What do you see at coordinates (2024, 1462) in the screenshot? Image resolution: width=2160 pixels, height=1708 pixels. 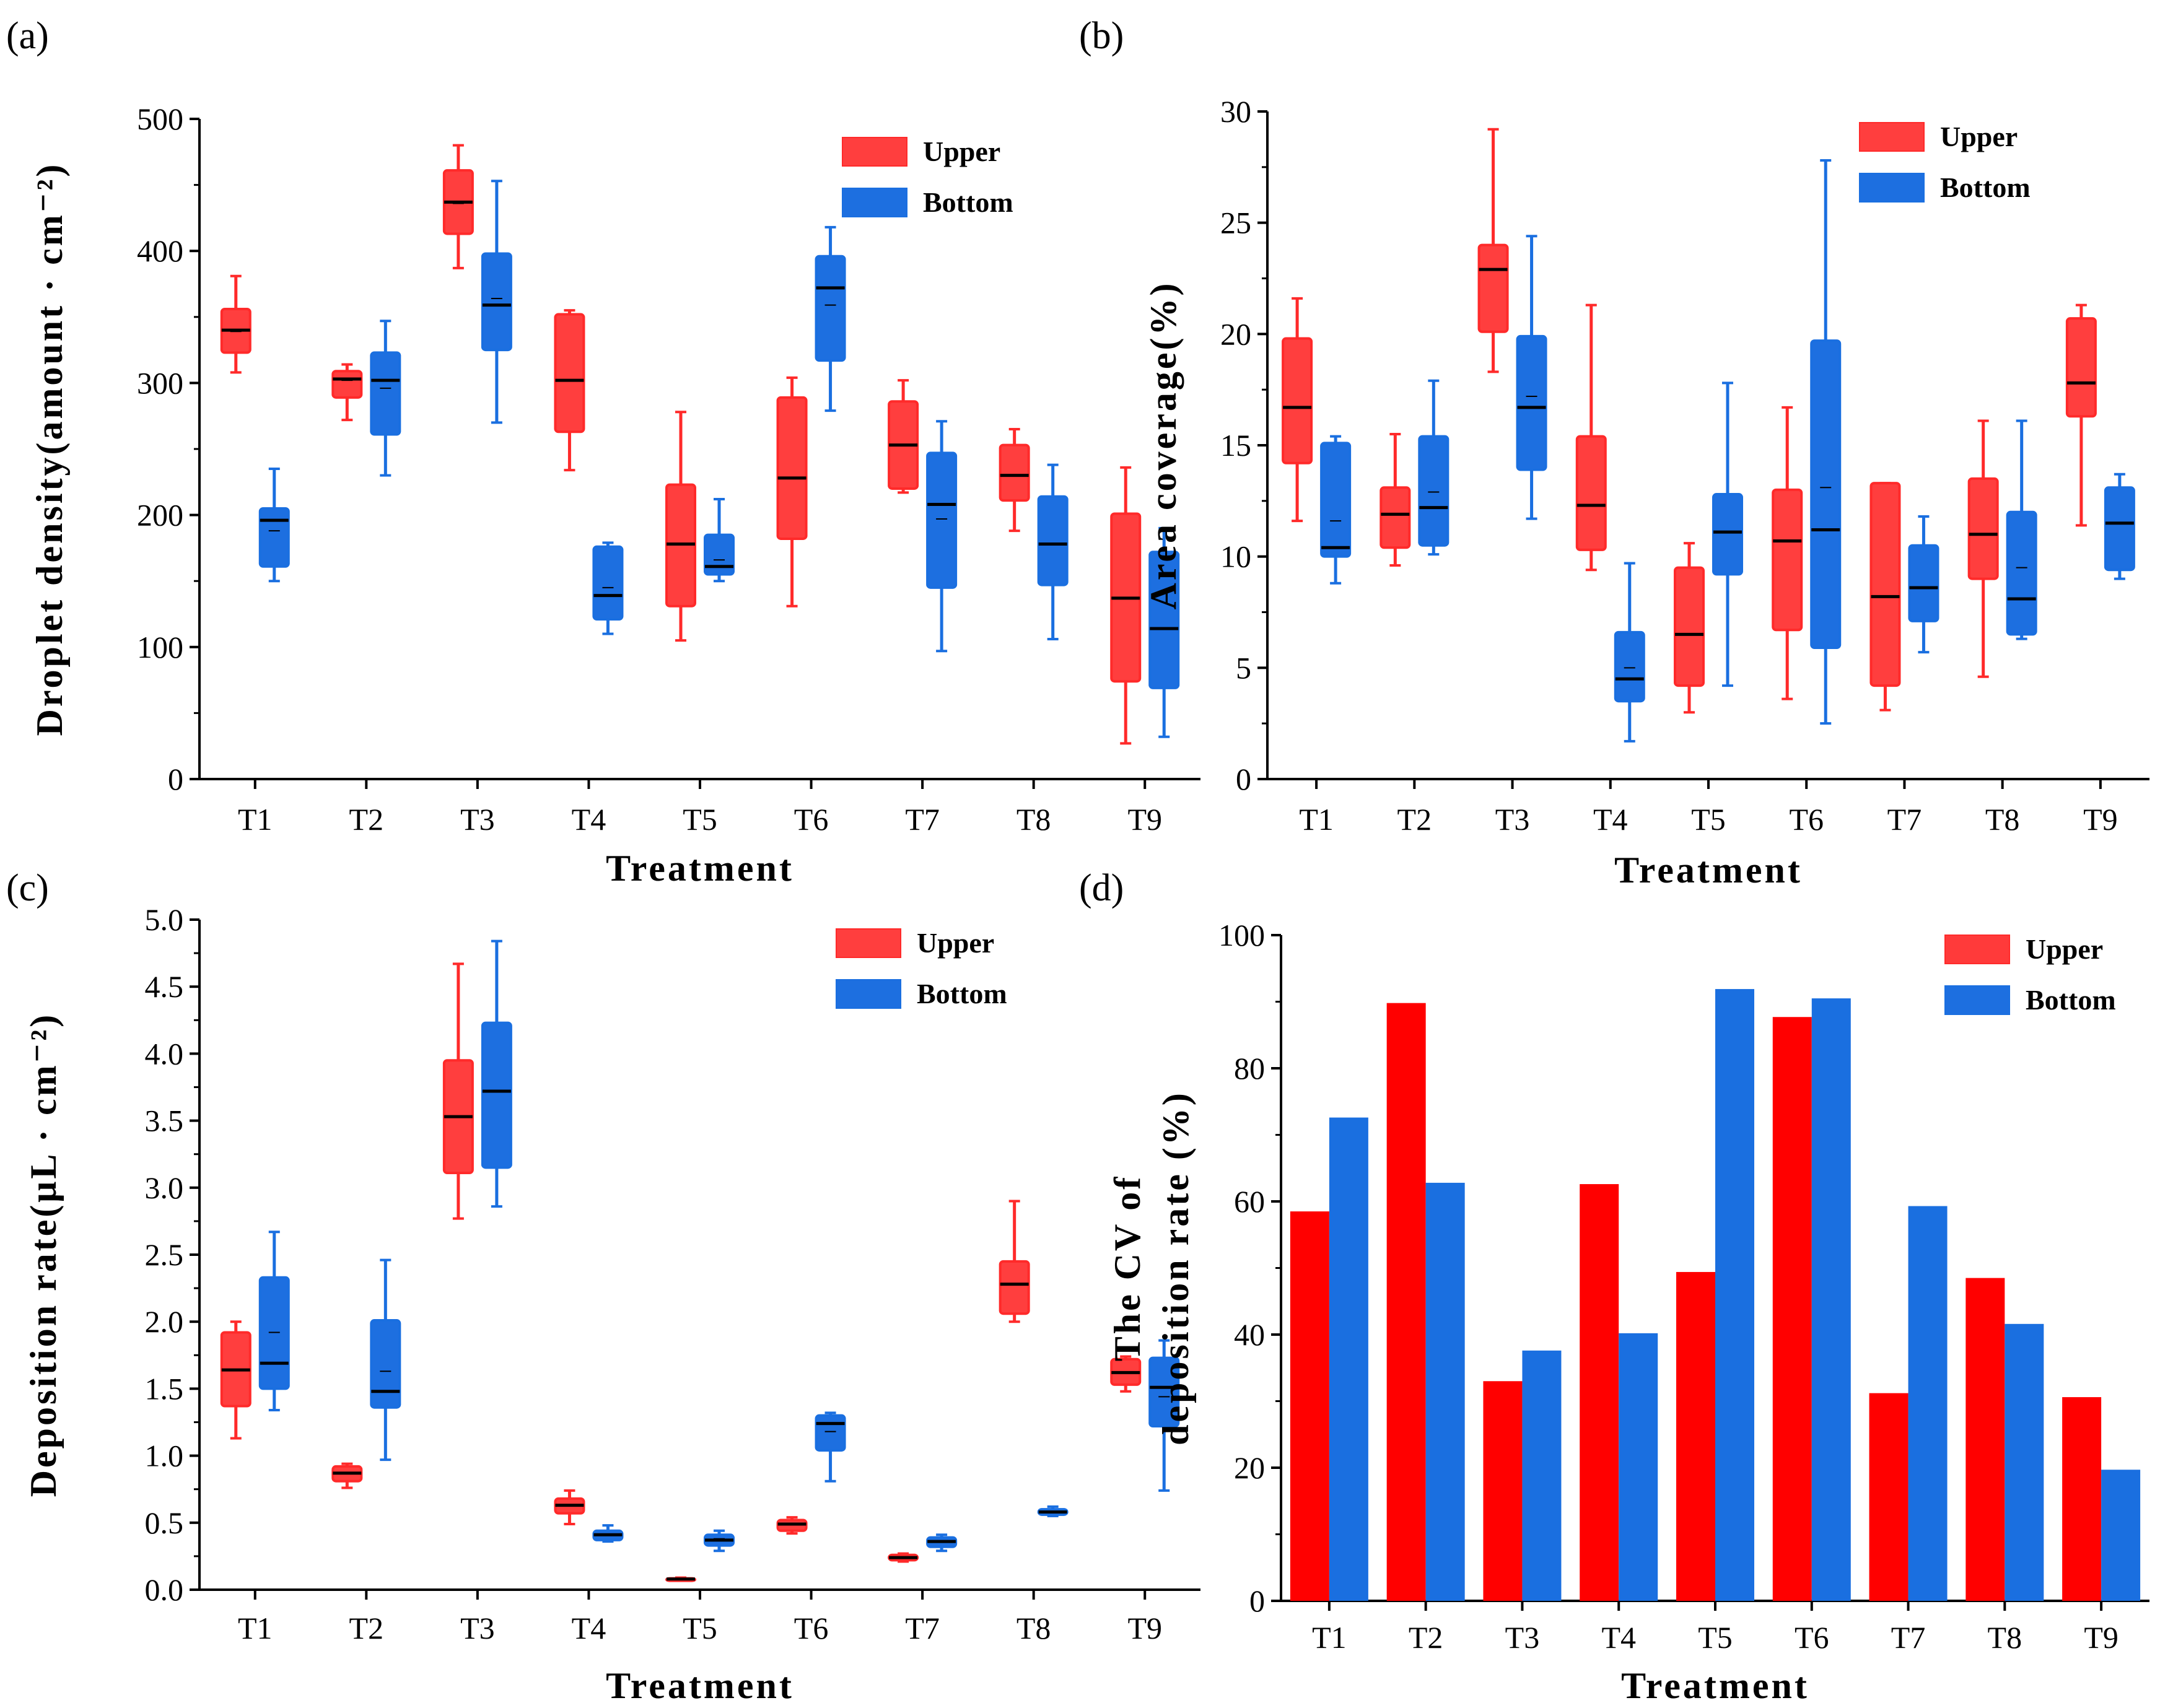 I see `bar-bottom-T8` at bounding box center [2024, 1462].